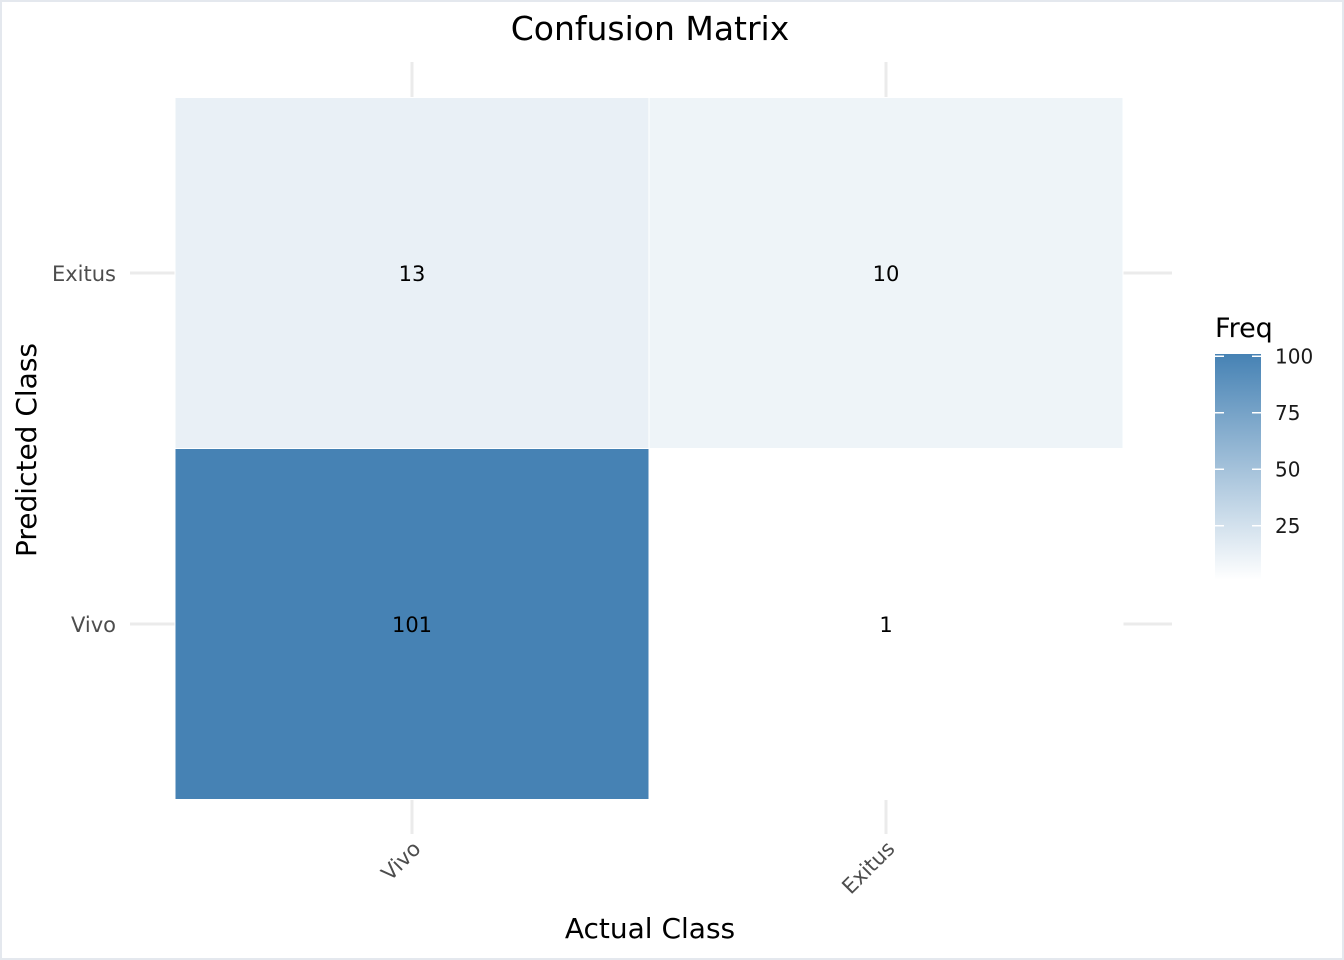 The height and width of the screenshot is (960, 1344). I want to click on cell-value-labels: 13 10 101 1, so click(645, 449).